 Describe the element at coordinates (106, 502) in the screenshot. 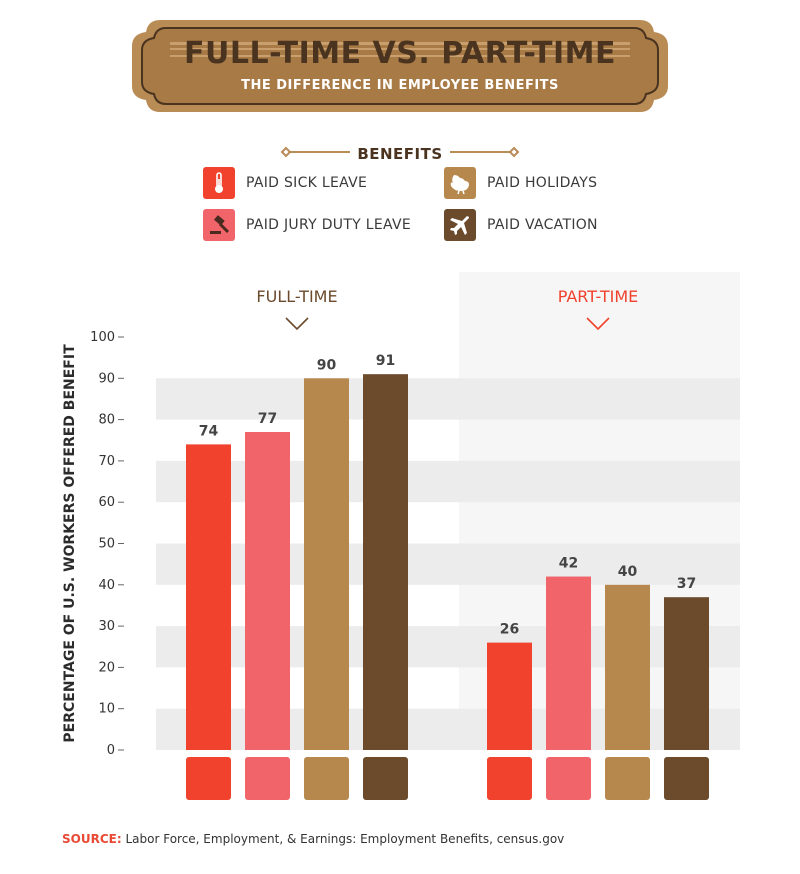

I see `y-tick-label: 60` at that location.